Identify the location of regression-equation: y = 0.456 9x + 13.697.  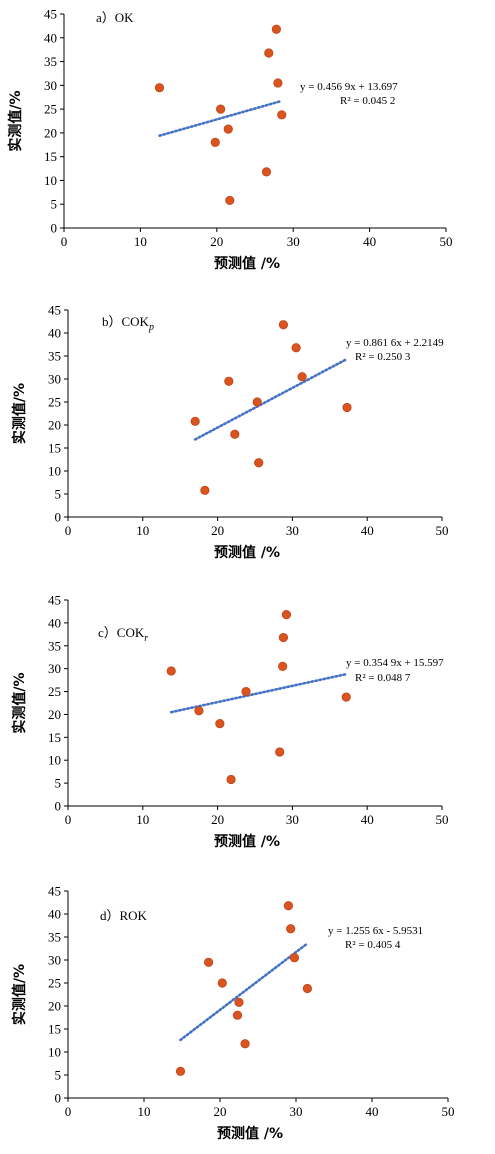
(349, 87).